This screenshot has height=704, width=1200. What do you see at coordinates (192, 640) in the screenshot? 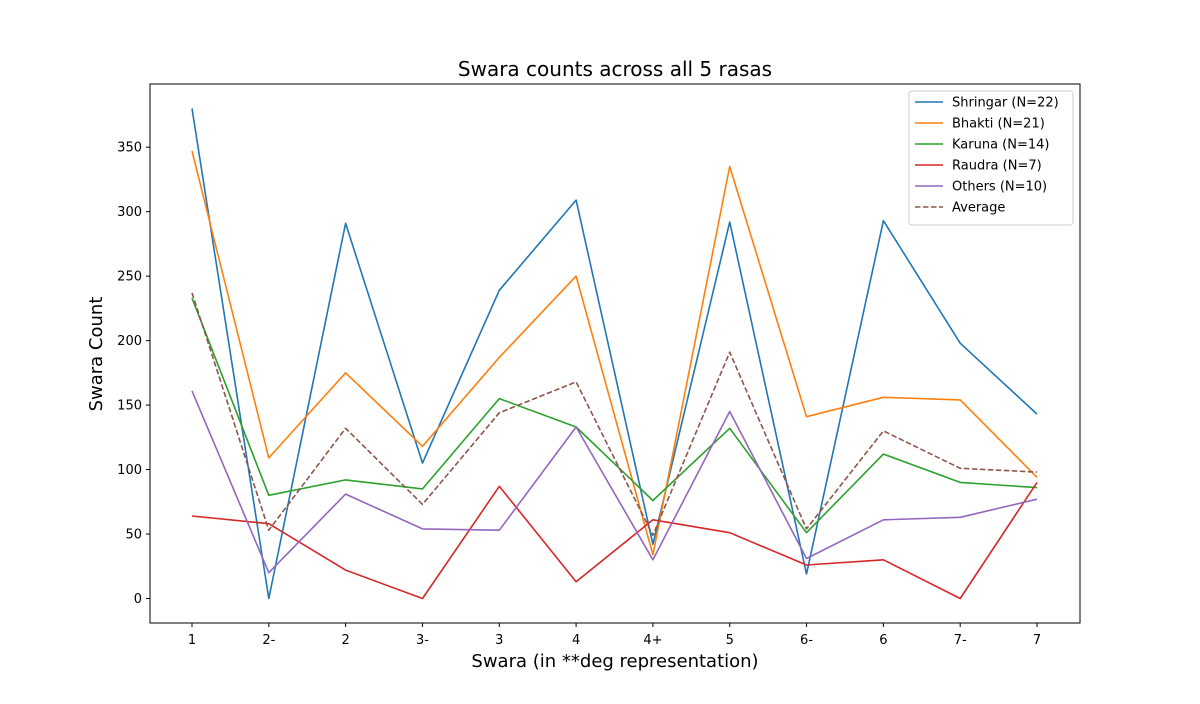
I see `x-tick-label: 1` at bounding box center [192, 640].